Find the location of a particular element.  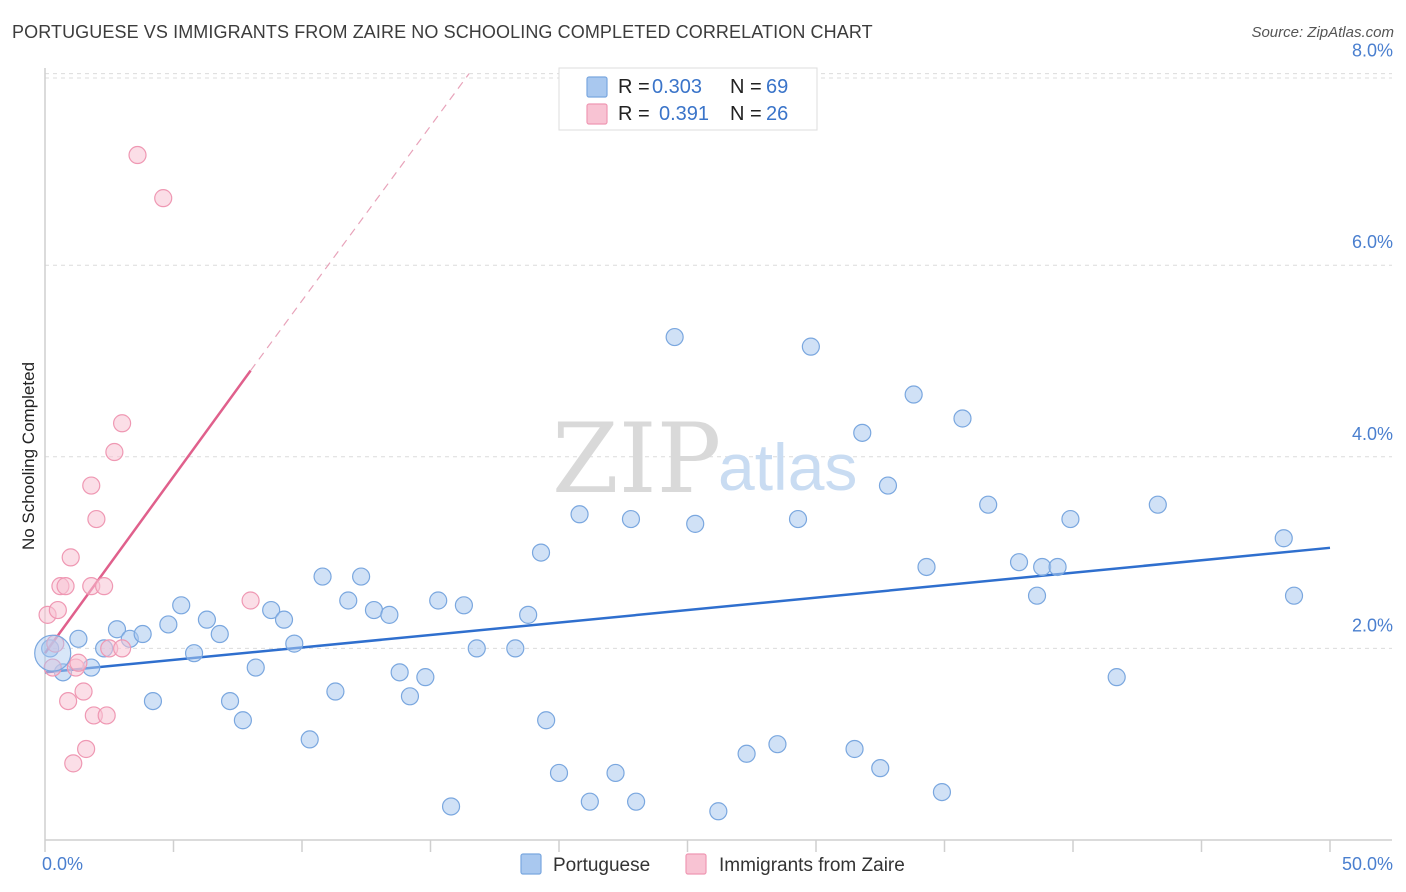

legend-n-value-zaire: 26 is located at coordinates (777, 114).